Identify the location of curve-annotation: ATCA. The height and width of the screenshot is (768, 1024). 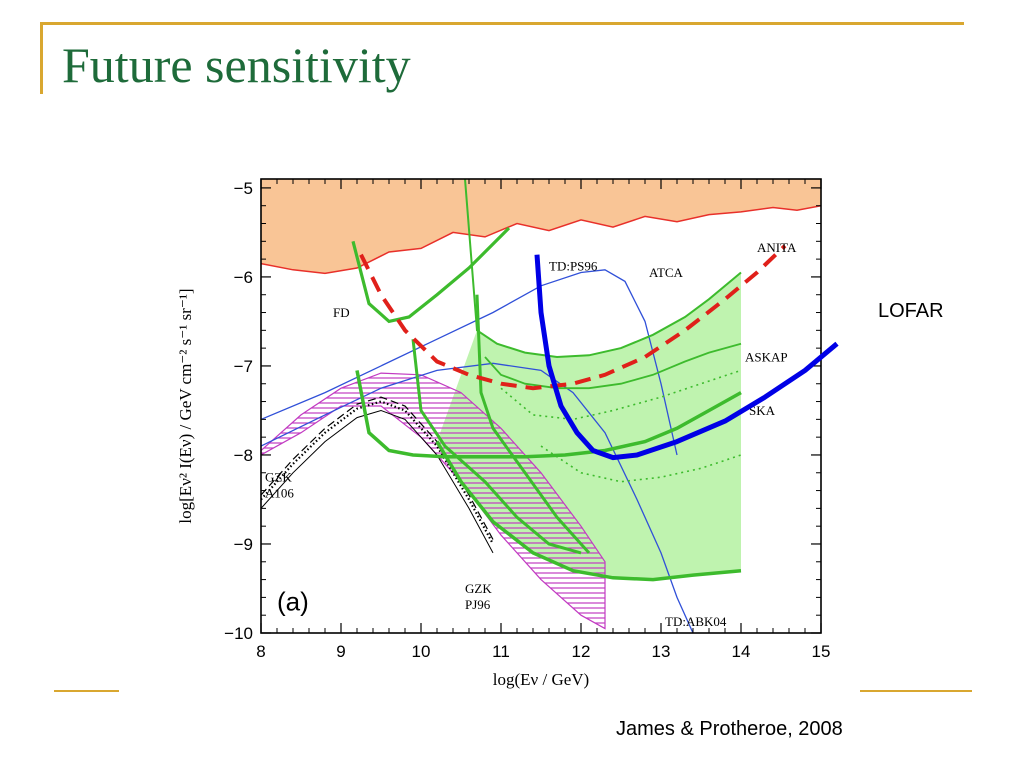
(666, 272).